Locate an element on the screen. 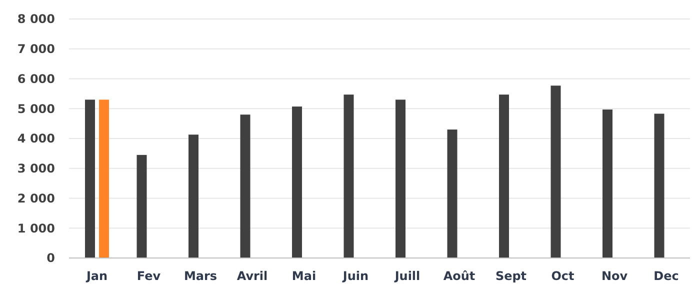 Image resolution: width=700 pixels, height=298 pixels. y-tick-label: 8 000 is located at coordinates (36, 19).